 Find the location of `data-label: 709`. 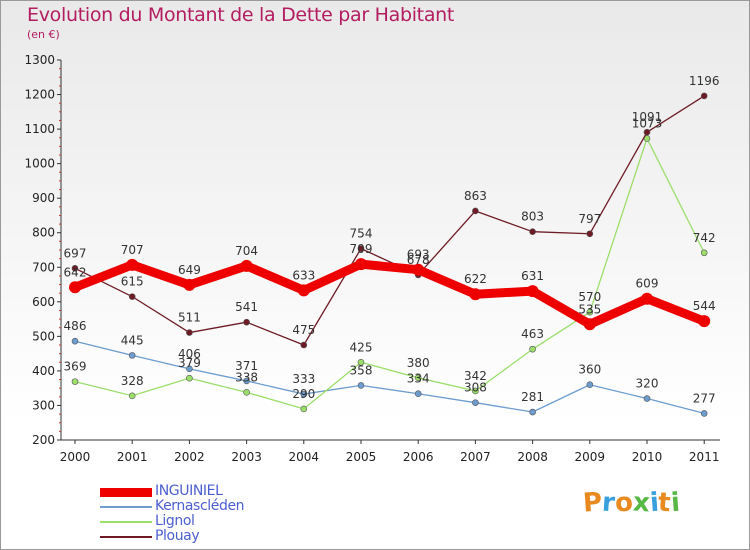

data-label: 709 is located at coordinates (361, 249).